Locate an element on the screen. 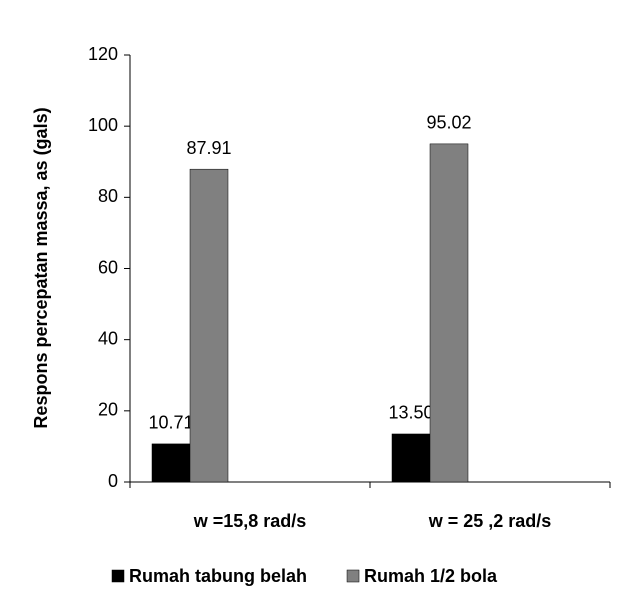  value-label: 87.91 is located at coordinates (208, 148).